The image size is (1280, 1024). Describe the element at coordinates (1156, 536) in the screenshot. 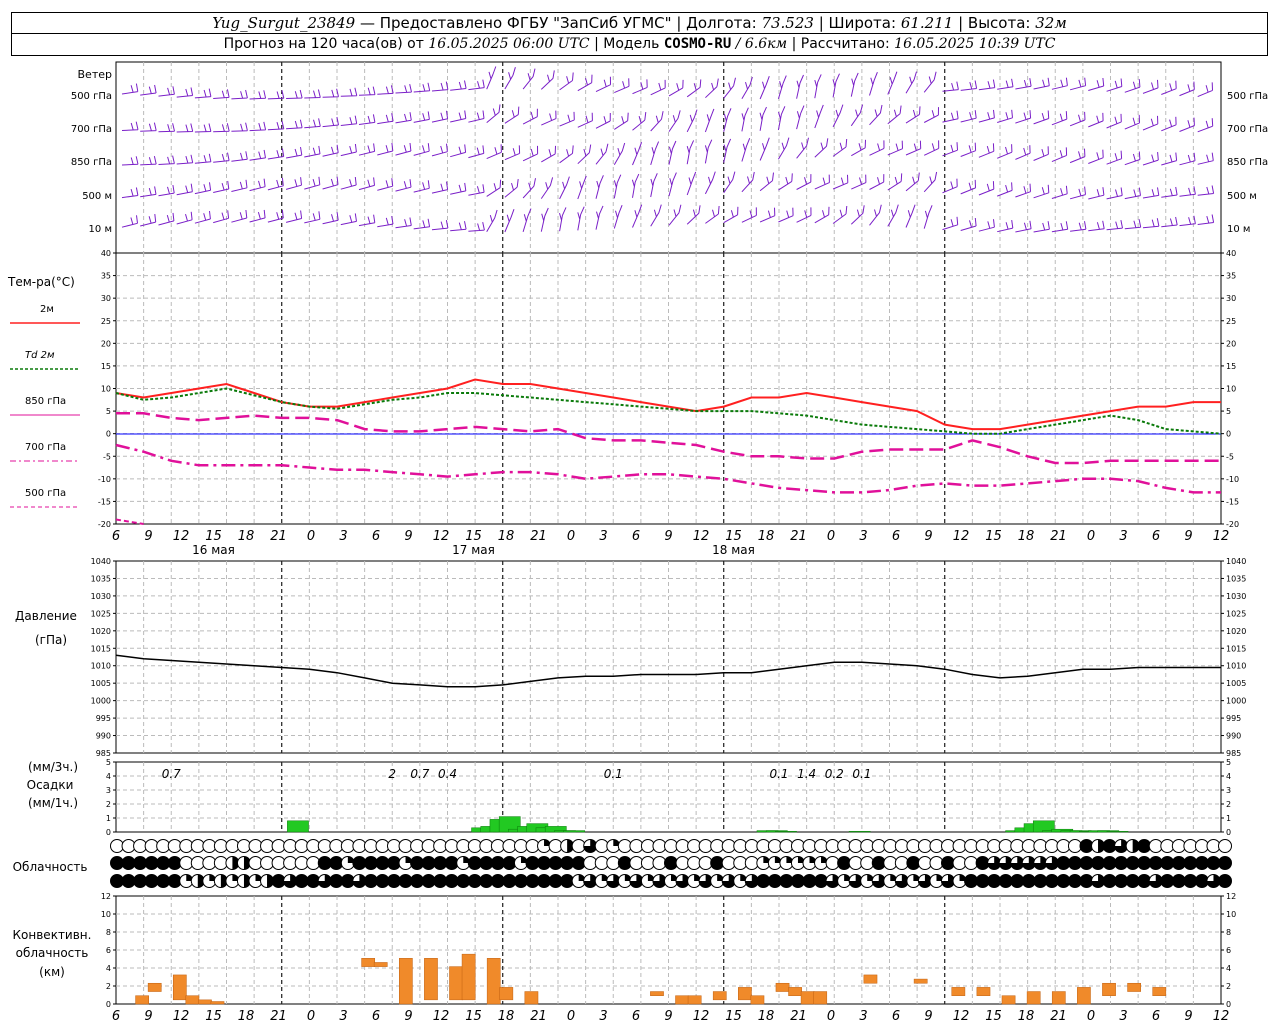

I see `time-tick-label: 6` at that location.